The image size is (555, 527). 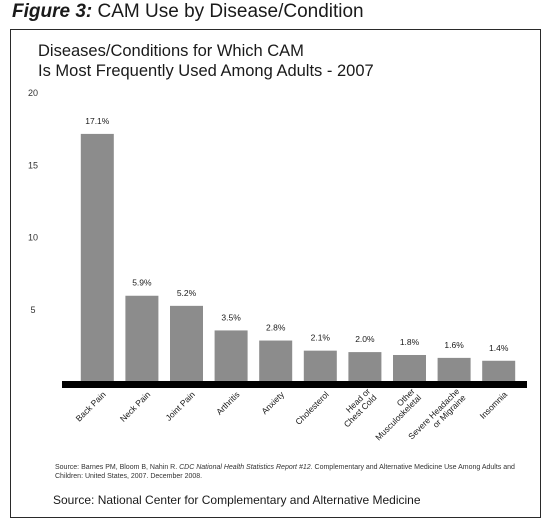 I want to click on x-tick-label: Cholesterol, so click(x=312, y=408).